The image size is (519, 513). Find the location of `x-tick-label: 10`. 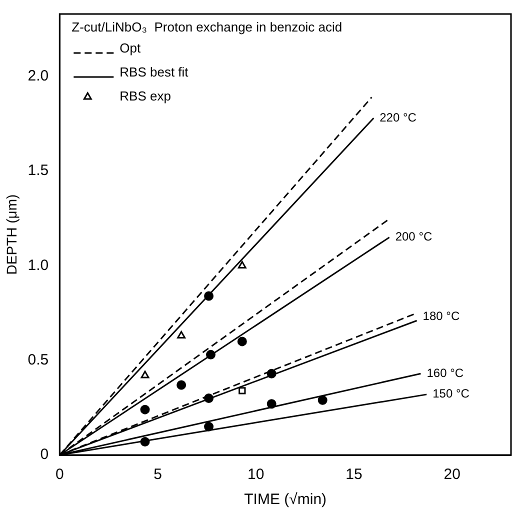

x-tick-label: 10 is located at coordinates (256, 475).